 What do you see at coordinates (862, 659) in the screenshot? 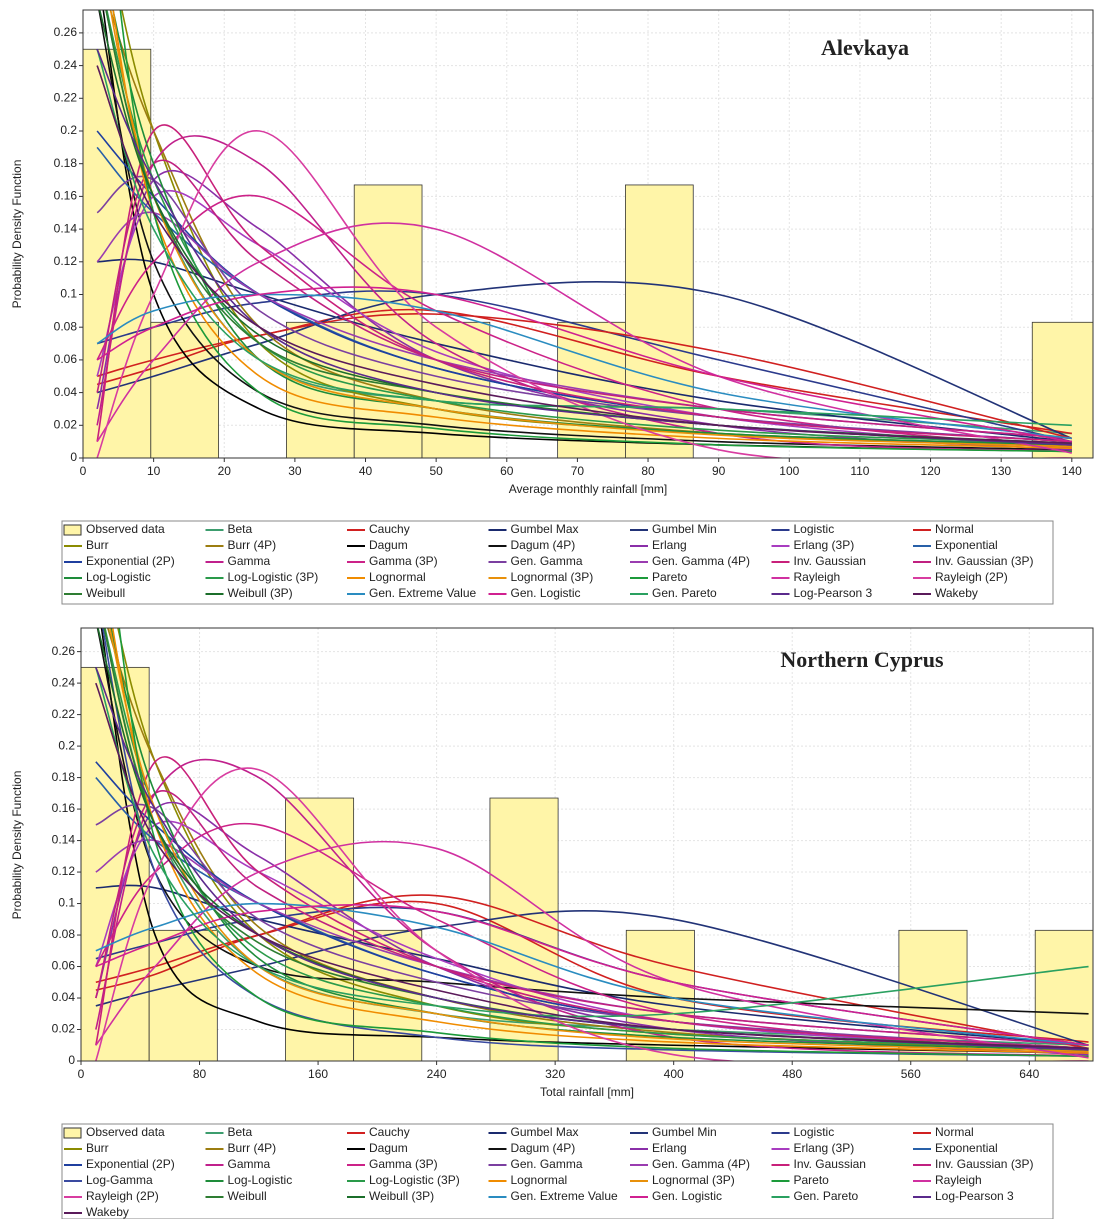
I see `chart-title: Northern Cyprus` at bounding box center [862, 659].